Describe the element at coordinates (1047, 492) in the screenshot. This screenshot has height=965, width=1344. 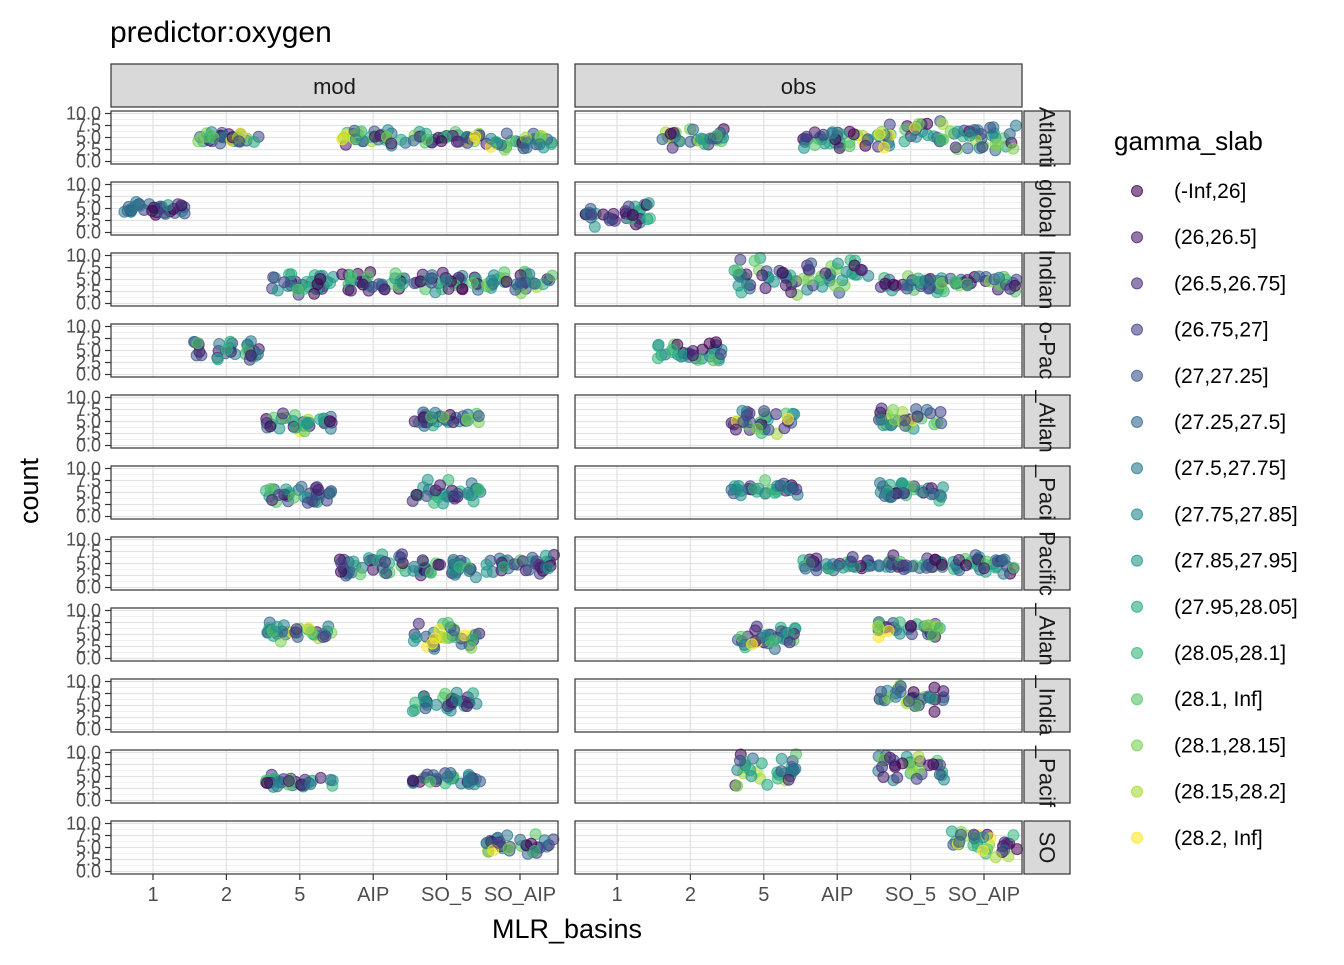
I see `facet-row-label: _Paci` at that location.